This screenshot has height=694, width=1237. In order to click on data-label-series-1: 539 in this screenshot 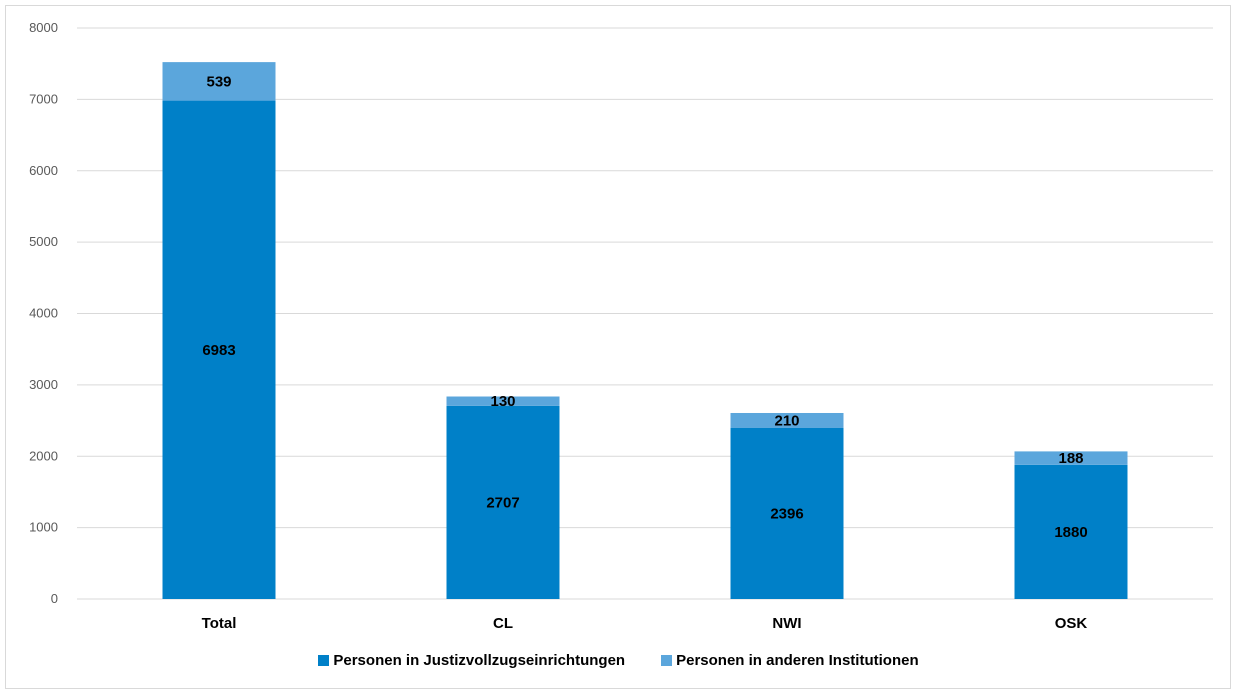, I will do `click(218, 81)`.